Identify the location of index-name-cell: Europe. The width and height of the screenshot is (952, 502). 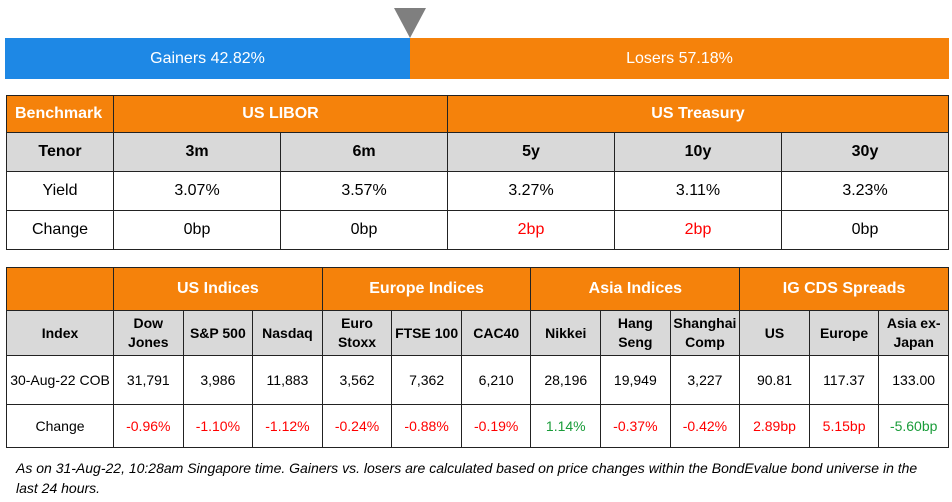
(844, 333).